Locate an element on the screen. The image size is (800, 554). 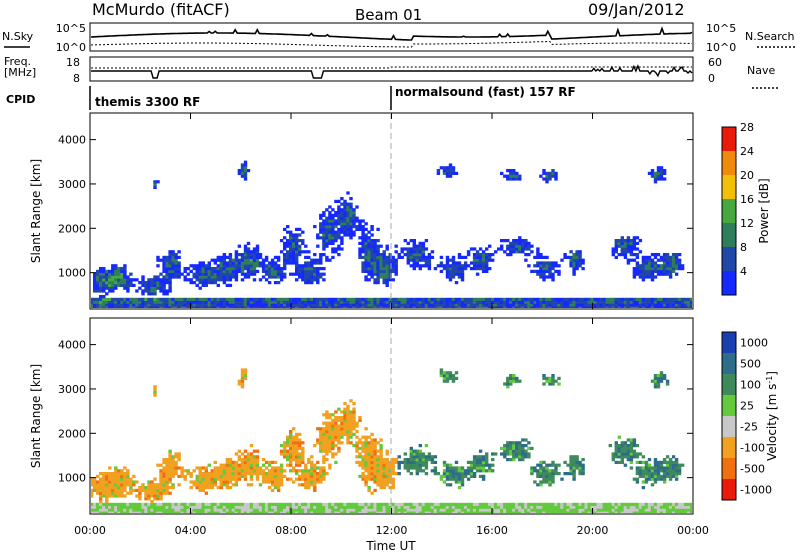
colorbar-tick-label: -500 is located at coordinates (752, 469).